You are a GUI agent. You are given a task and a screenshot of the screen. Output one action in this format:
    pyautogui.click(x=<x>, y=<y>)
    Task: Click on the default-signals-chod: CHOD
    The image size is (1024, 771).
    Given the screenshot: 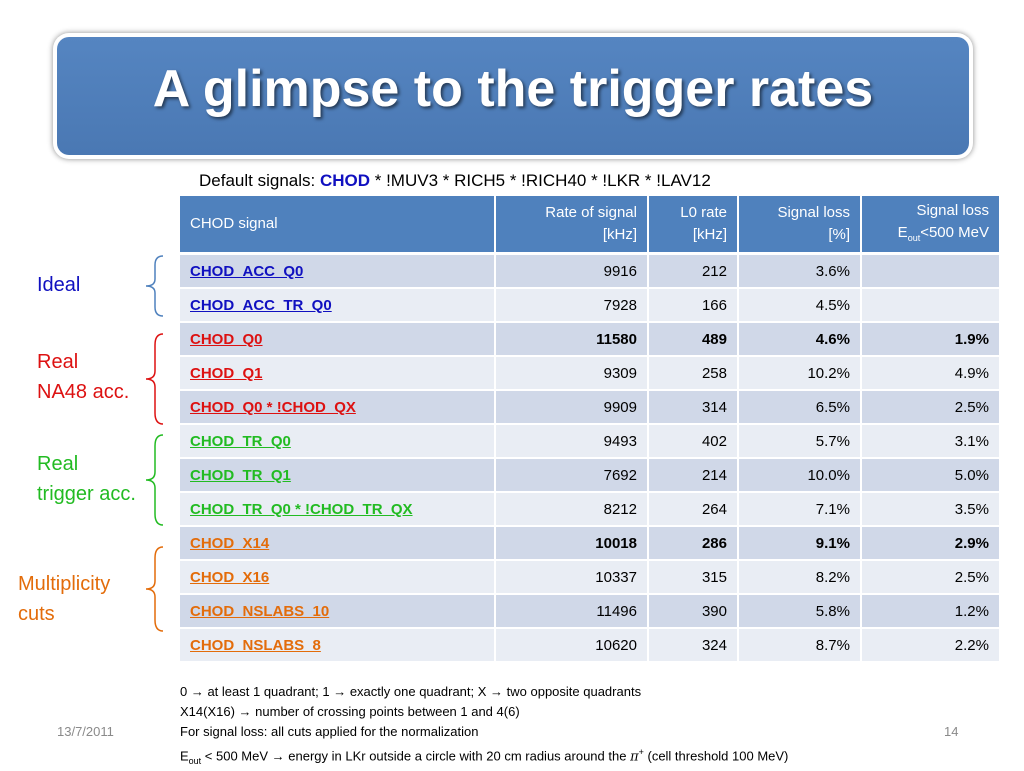 What is the action you would take?
    pyautogui.click(x=345, y=180)
    